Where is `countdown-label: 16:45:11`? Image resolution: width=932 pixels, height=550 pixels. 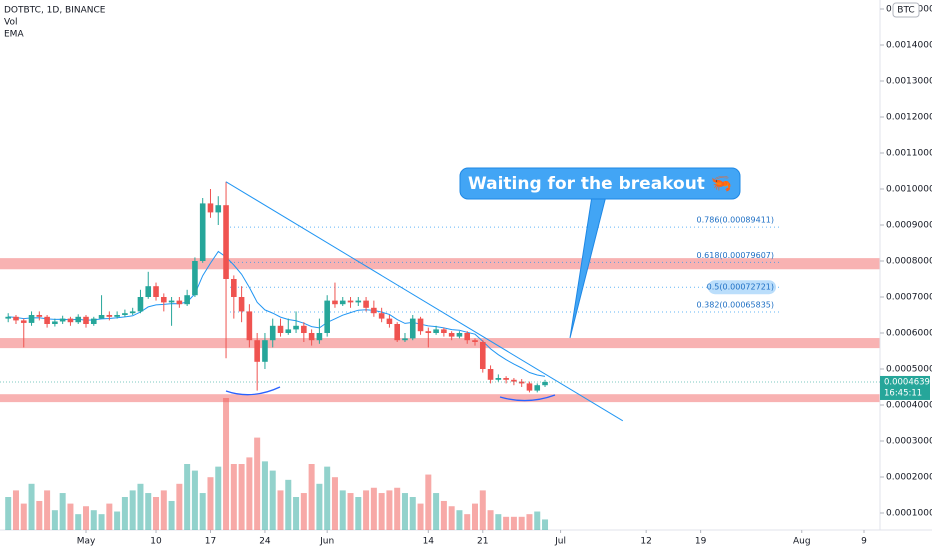
countdown-label: 16:45:11 is located at coordinates (903, 393).